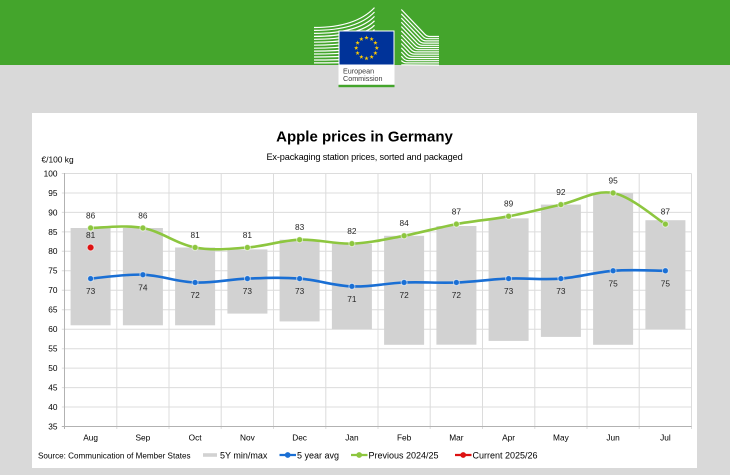 The image size is (730, 475). Describe the element at coordinates (53, 407) in the screenshot. I see `svg-text: 40` at that location.